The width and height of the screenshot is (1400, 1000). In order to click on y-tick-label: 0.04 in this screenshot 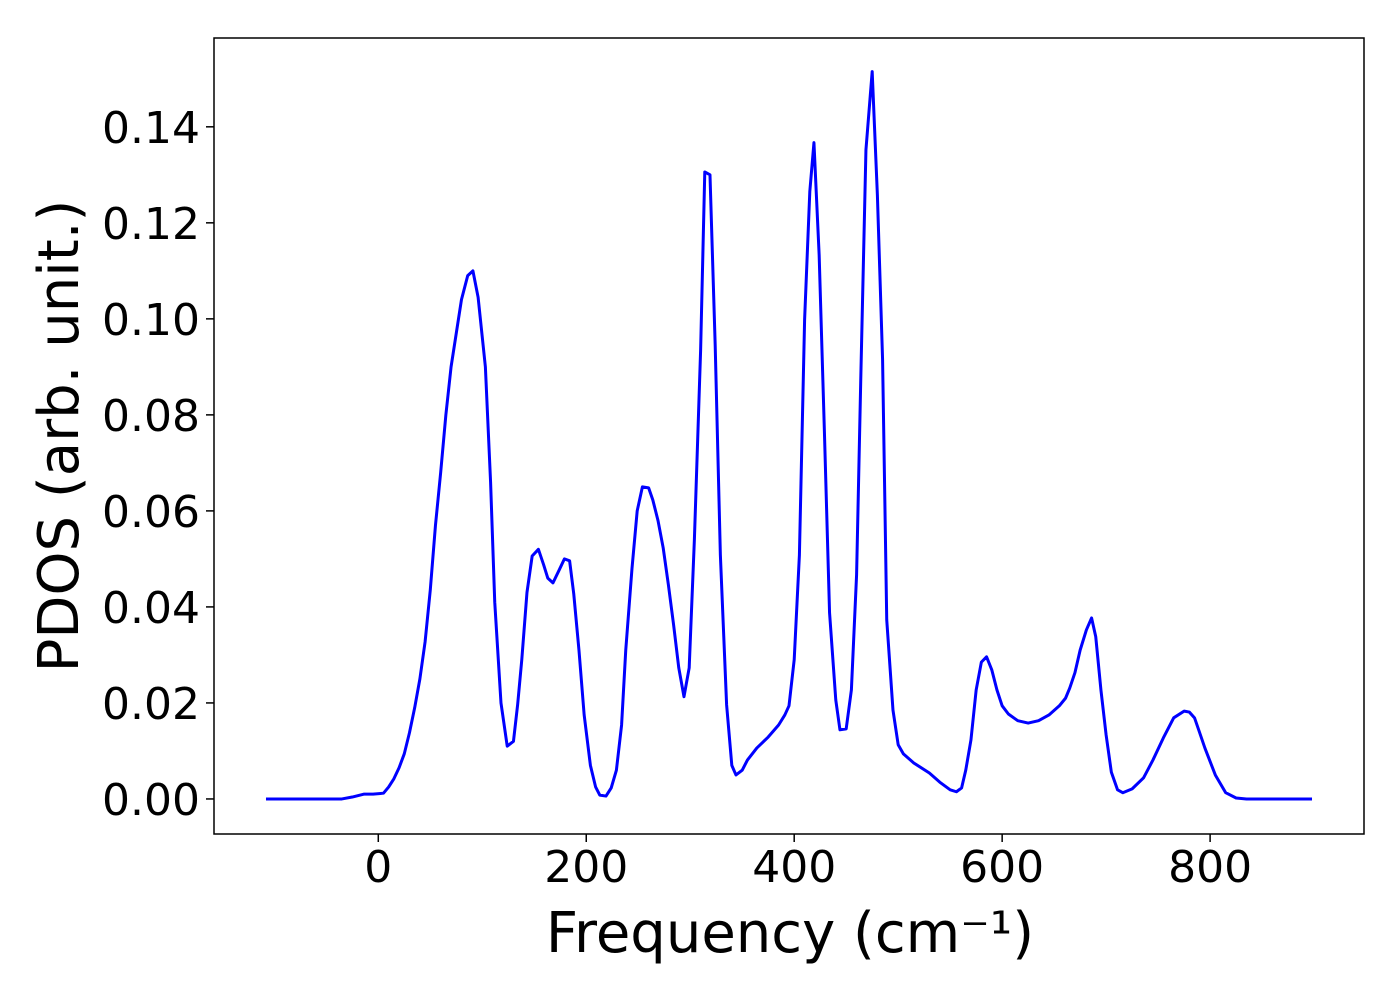, I will do `click(151, 608)`.